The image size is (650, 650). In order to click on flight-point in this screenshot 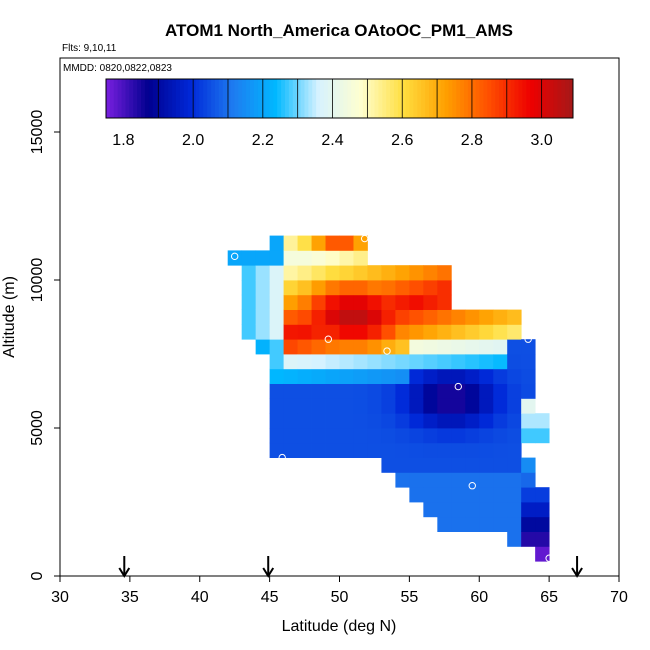, I will do `click(472, 486)`.